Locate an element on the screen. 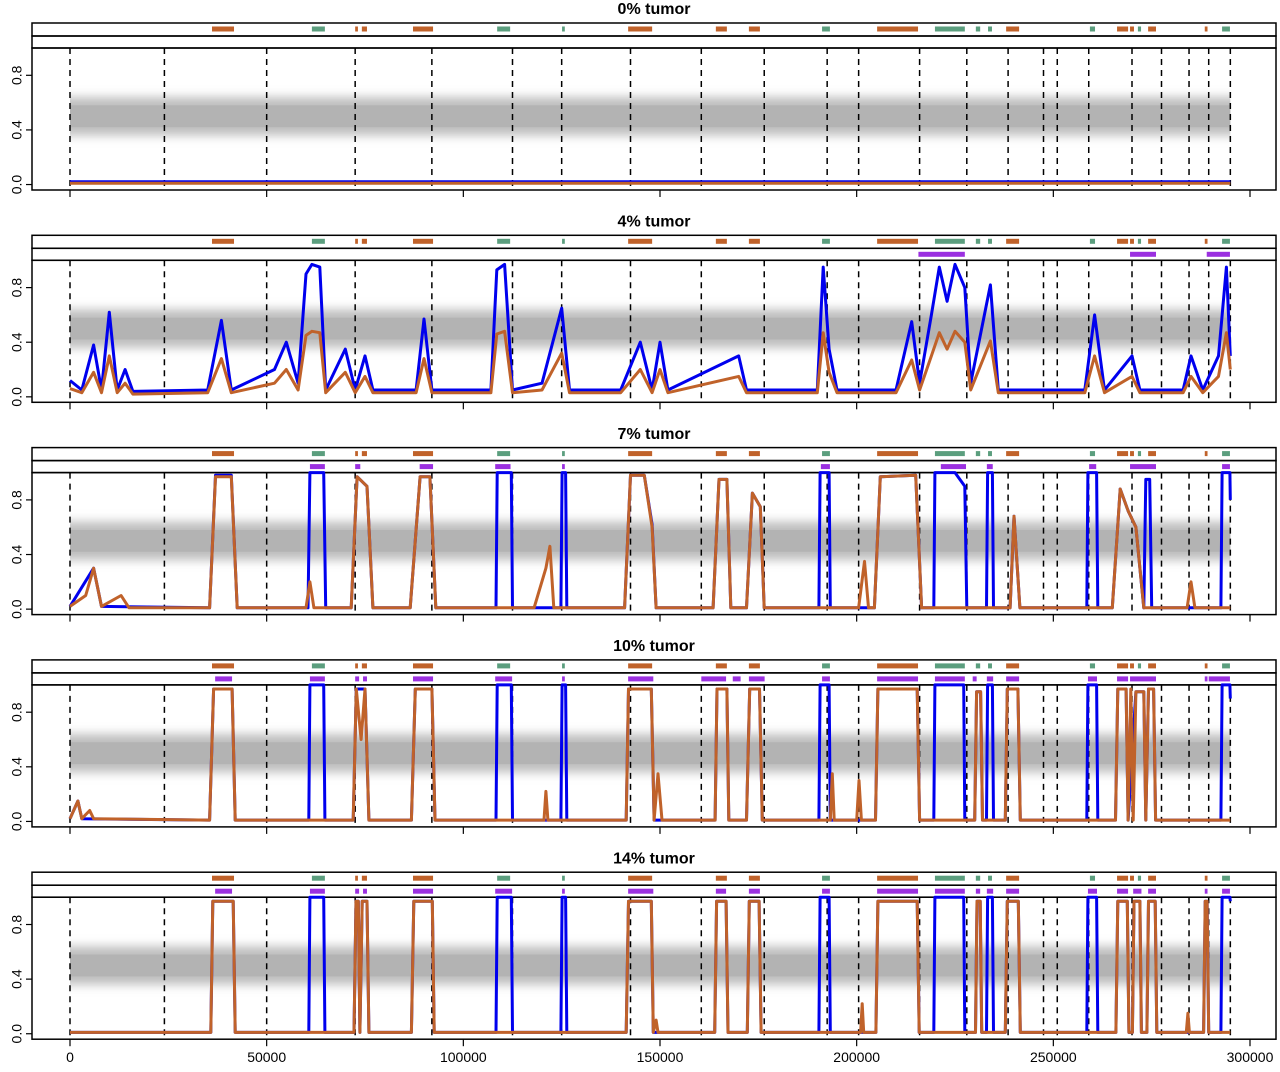 Image resolution: width=1280 pixels, height=1072 pixels. panel-title: 4% tumor is located at coordinates (654, 222).